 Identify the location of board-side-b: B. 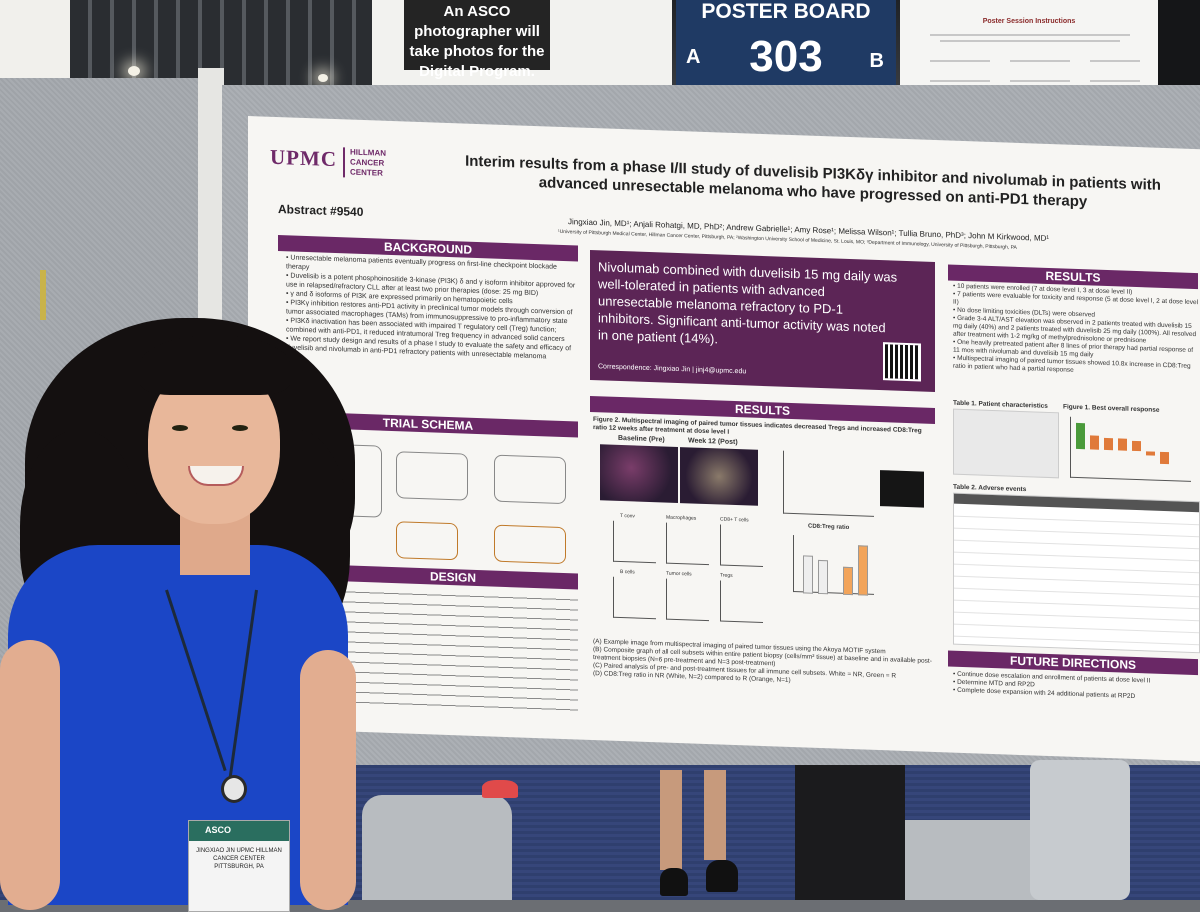
(876, 61).